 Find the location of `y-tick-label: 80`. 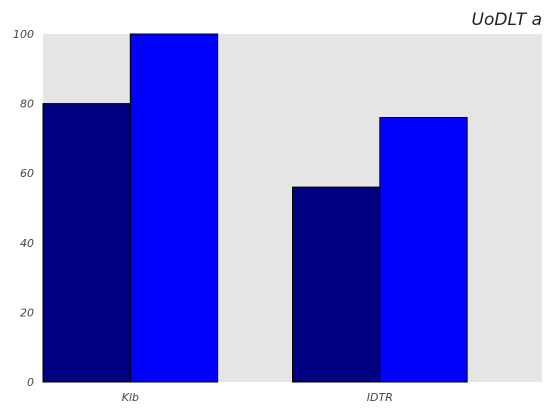

y-tick-label: 80 is located at coordinates (27, 104).